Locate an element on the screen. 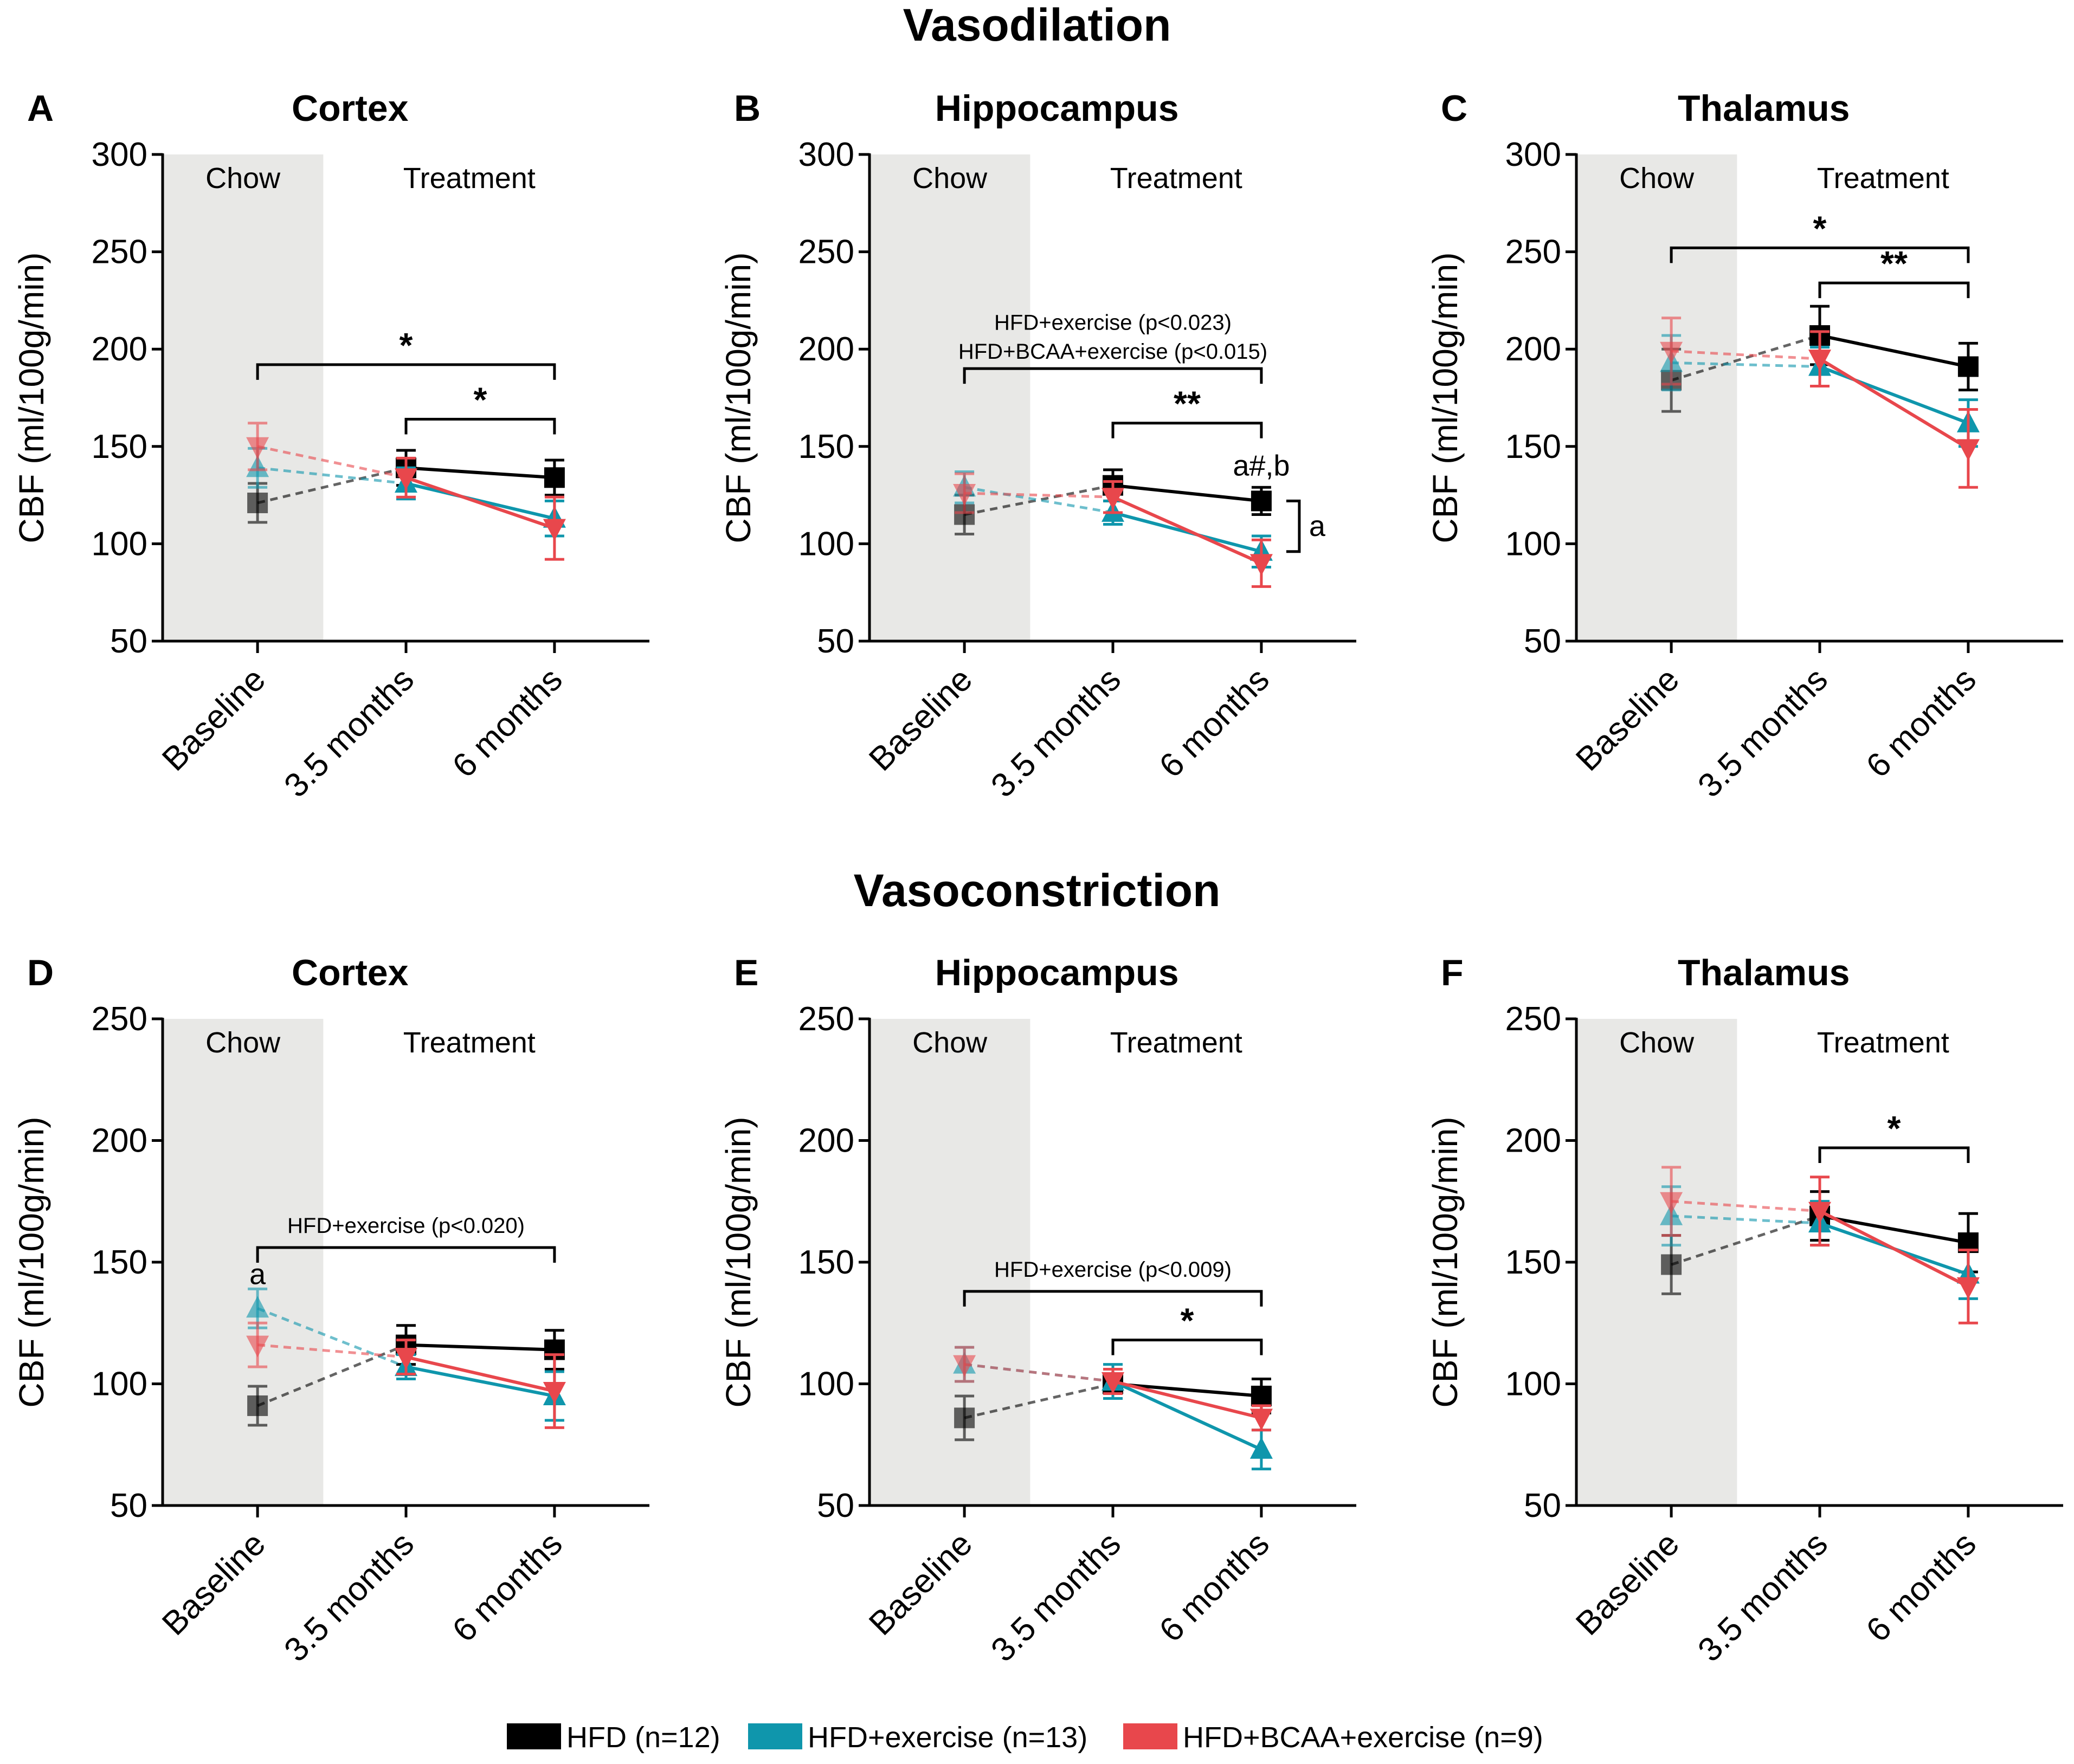  panel-letter: F is located at coordinates (1452, 973).